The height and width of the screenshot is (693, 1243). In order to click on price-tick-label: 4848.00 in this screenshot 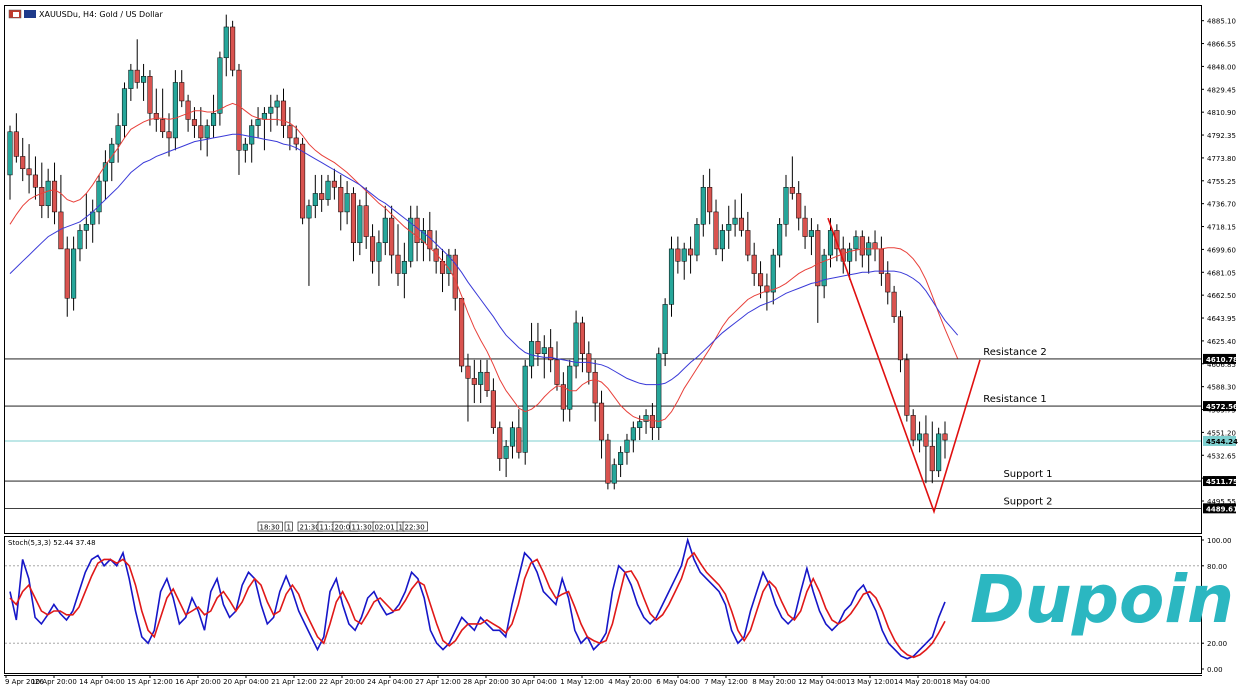, I will do `click(1221, 67)`.